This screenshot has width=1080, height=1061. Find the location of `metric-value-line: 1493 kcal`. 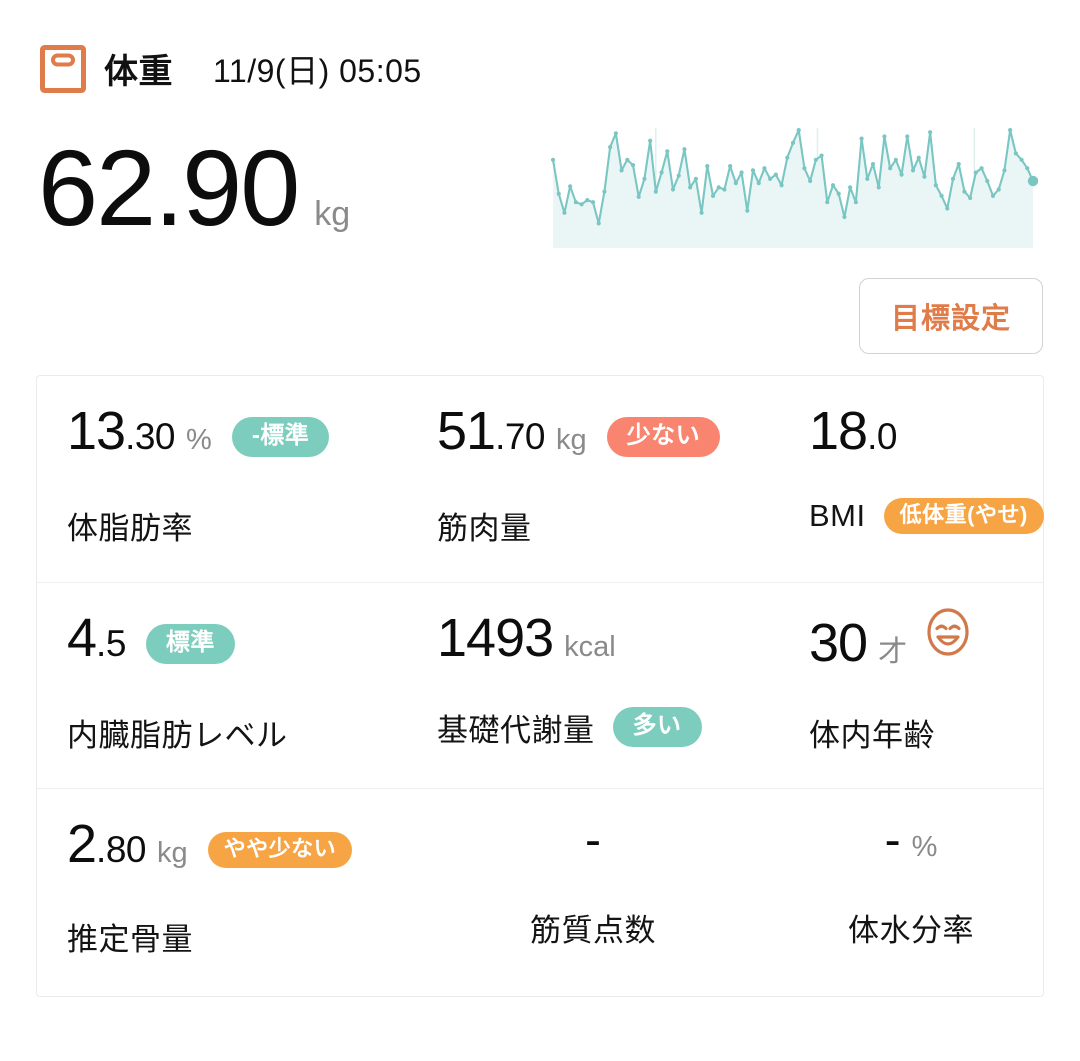

metric-value-line: 1493 kcal is located at coordinates (608, 638).